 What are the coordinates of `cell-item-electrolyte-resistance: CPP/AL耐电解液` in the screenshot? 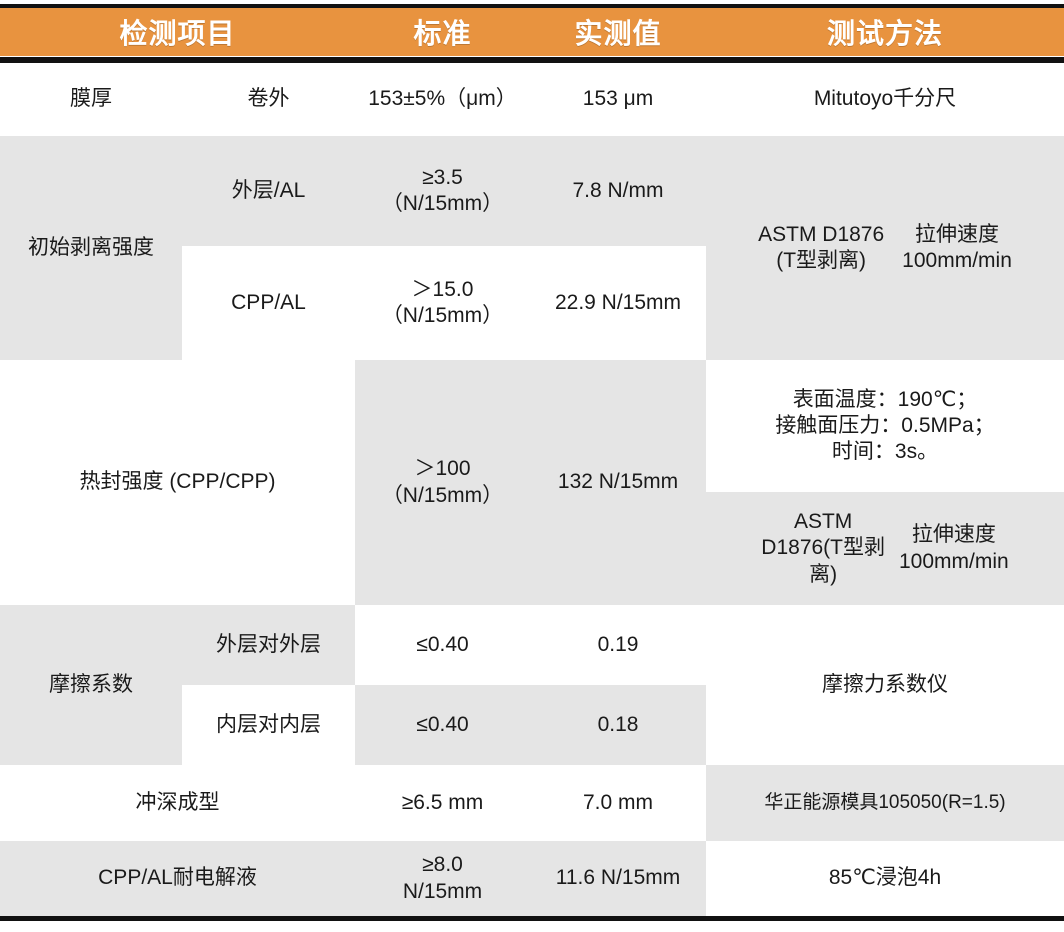 It's located at (177, 878).